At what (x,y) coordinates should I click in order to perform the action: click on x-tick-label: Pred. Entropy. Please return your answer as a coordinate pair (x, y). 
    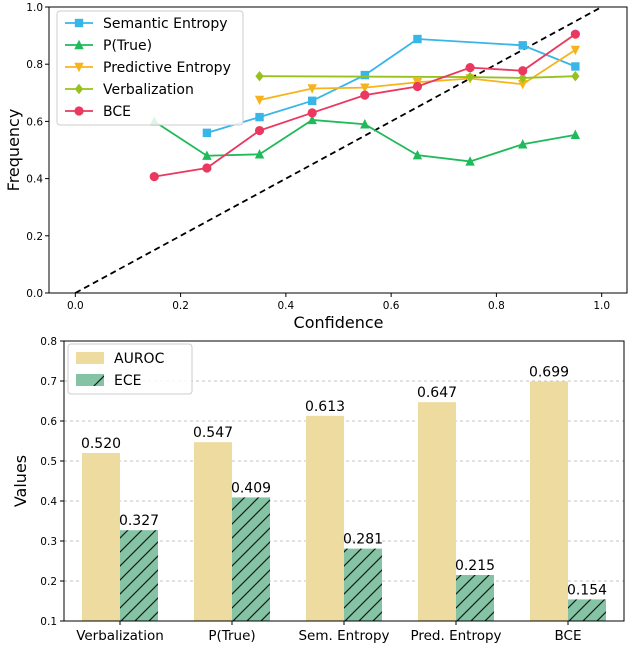
    Looking at the image, I should click on (455, 636).